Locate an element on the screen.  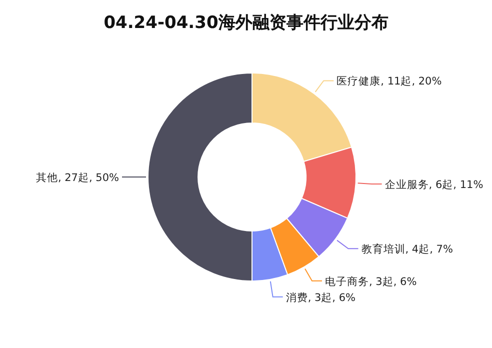
slice-label: 医疗健康, 11起, 20% is located at coordinates (389, 81).